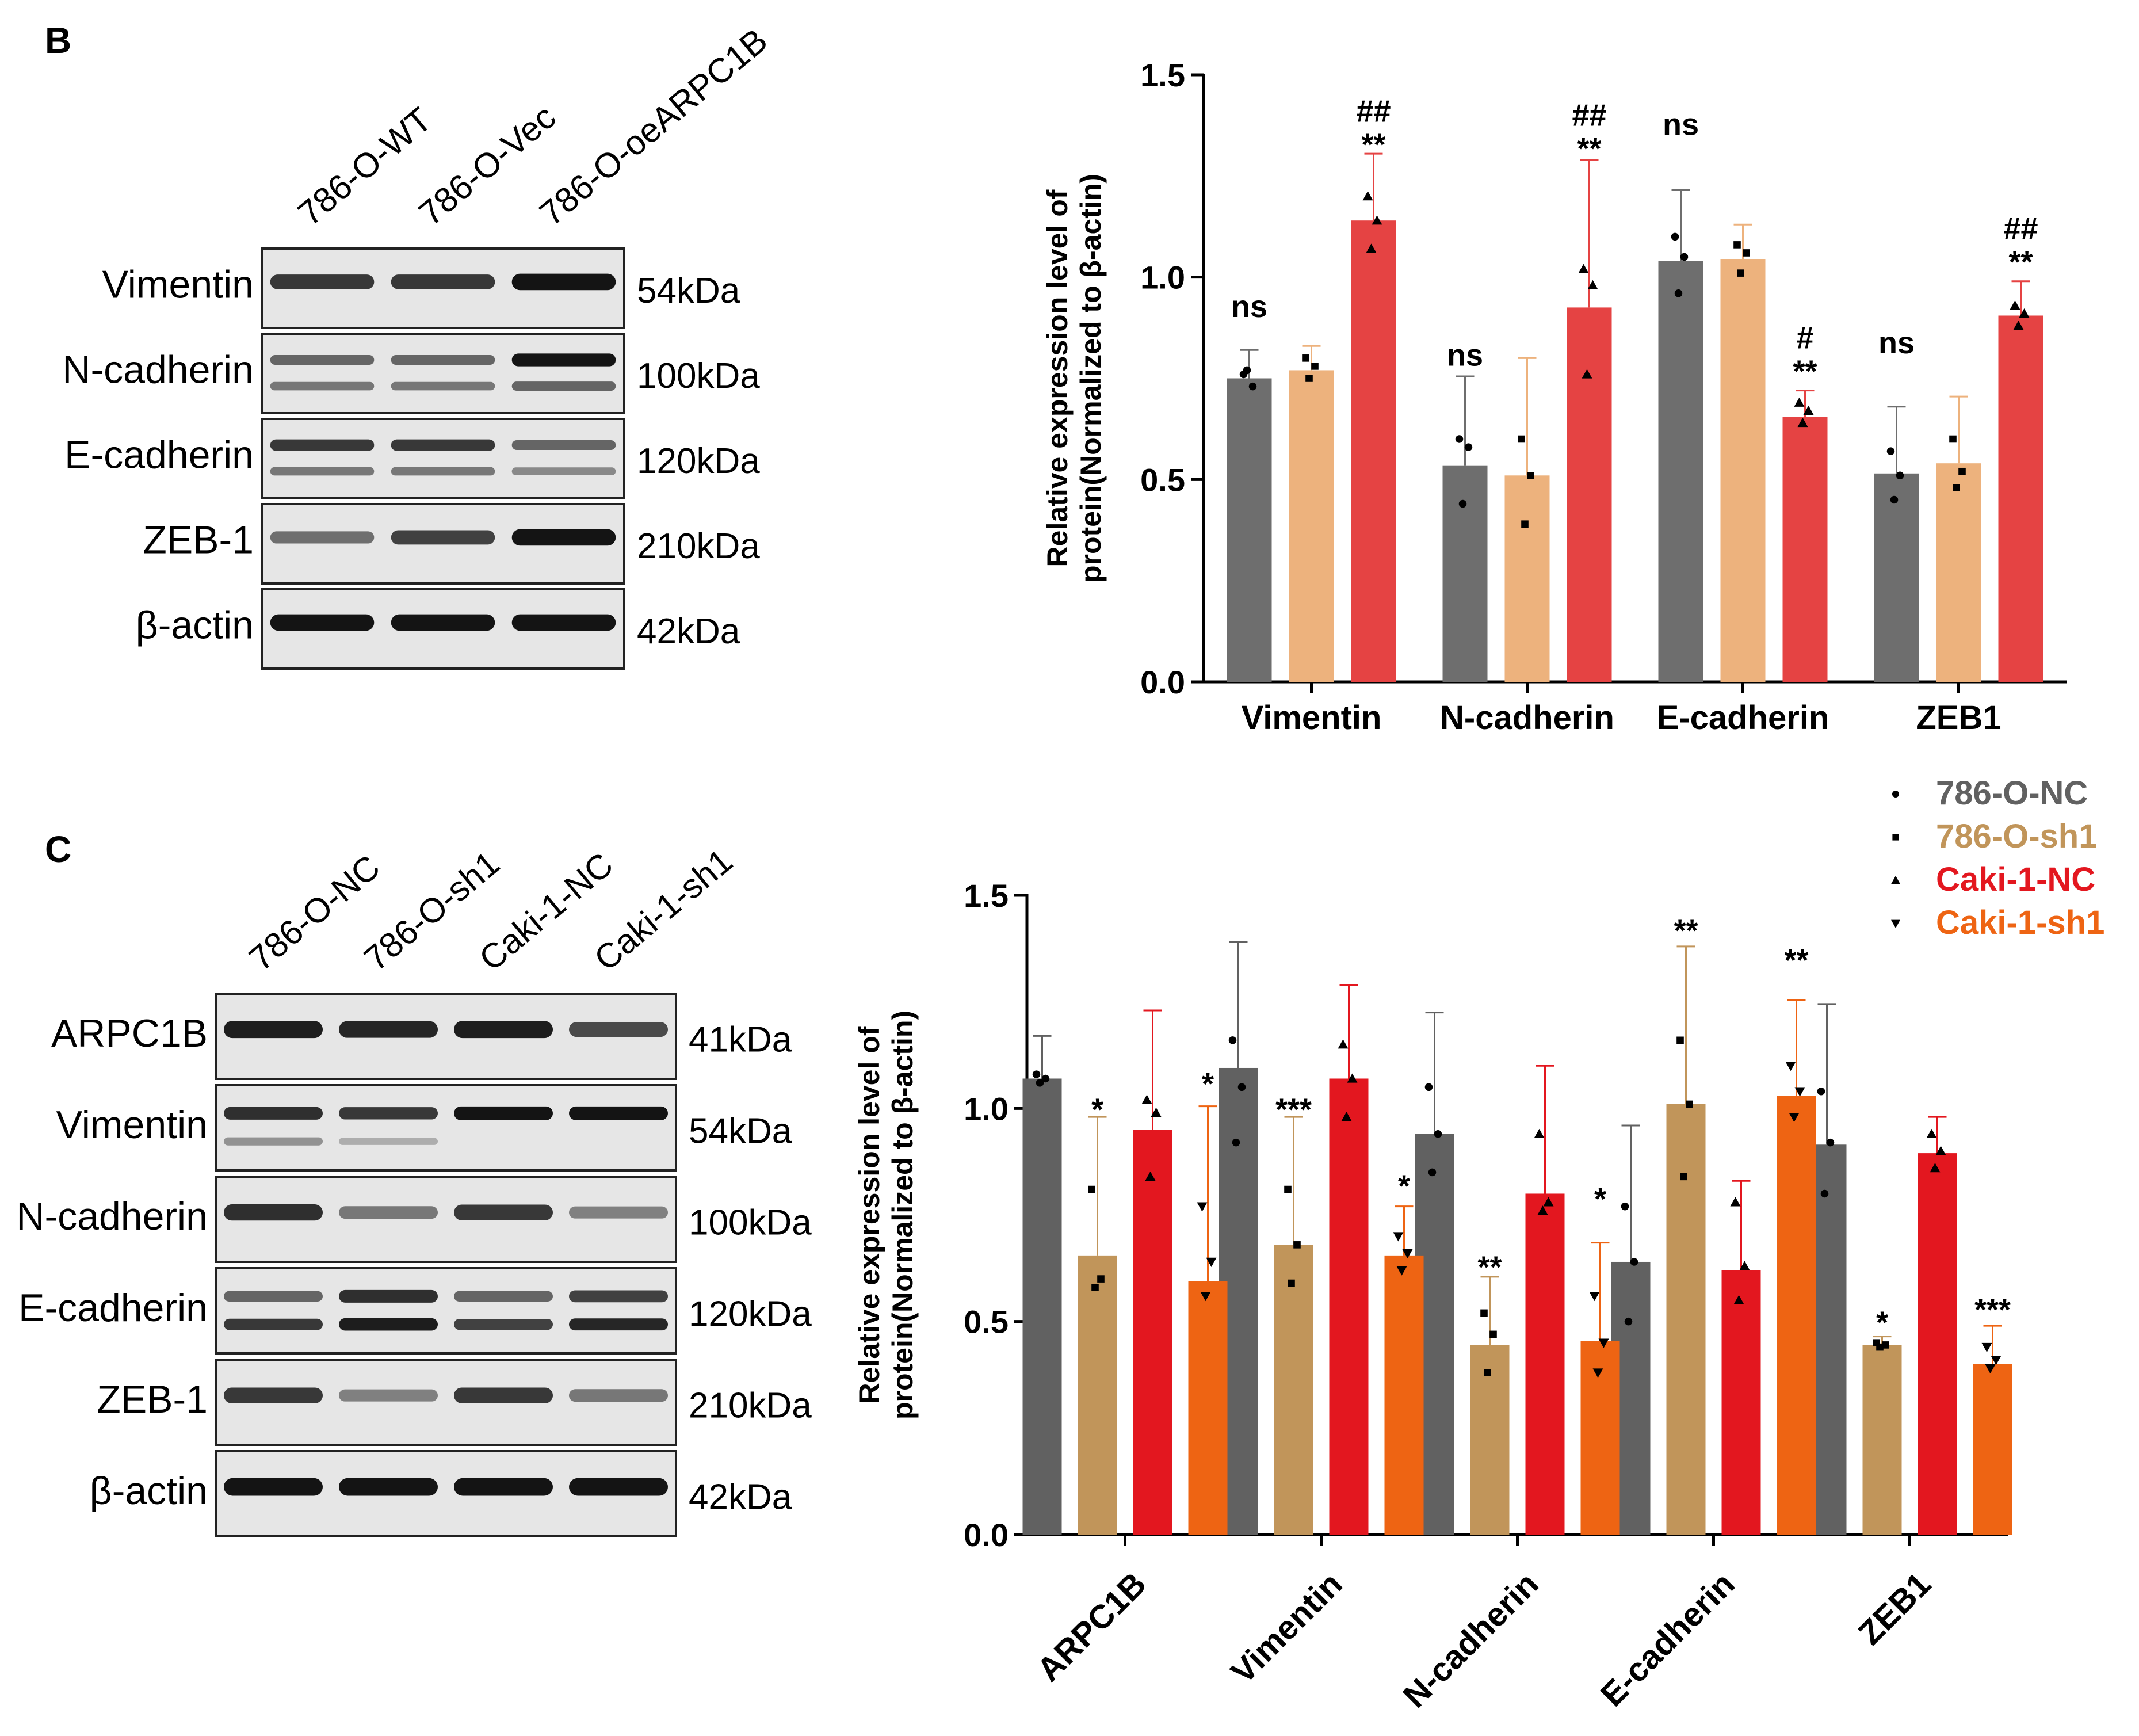  What do you see at coordinates (58, 40) in the screenshot?
I see `panel-b-letter: B` at bounding box center [58, 40].